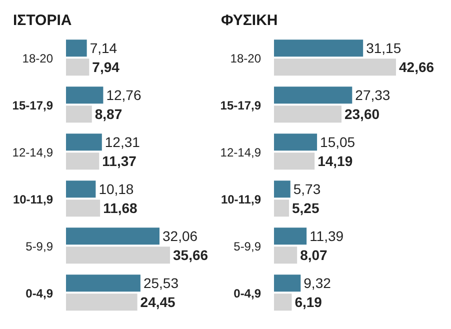  I want to click on data-label: 35,66, so click(190, 255).